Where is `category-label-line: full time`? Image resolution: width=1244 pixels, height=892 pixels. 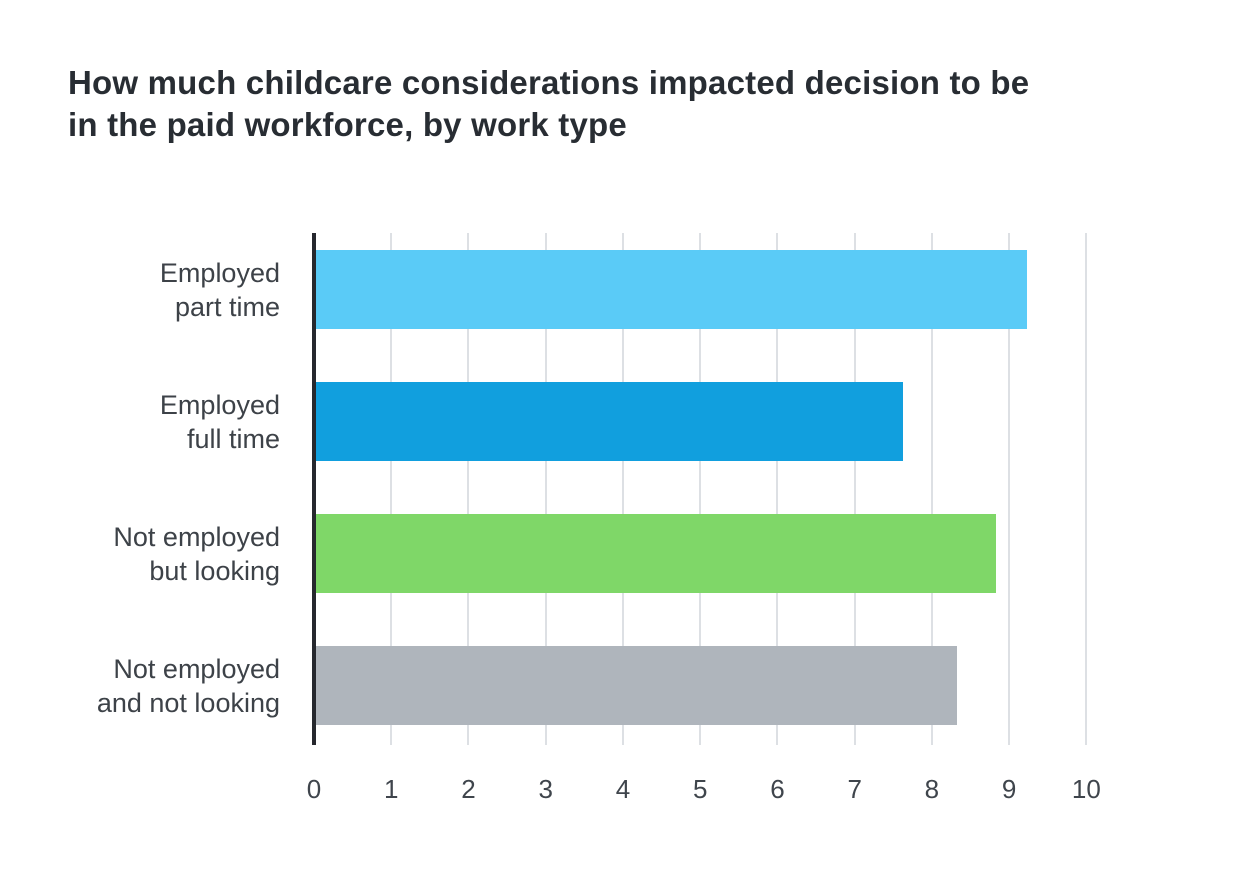
category-label-line: full time is located at coordinates (233, 438).